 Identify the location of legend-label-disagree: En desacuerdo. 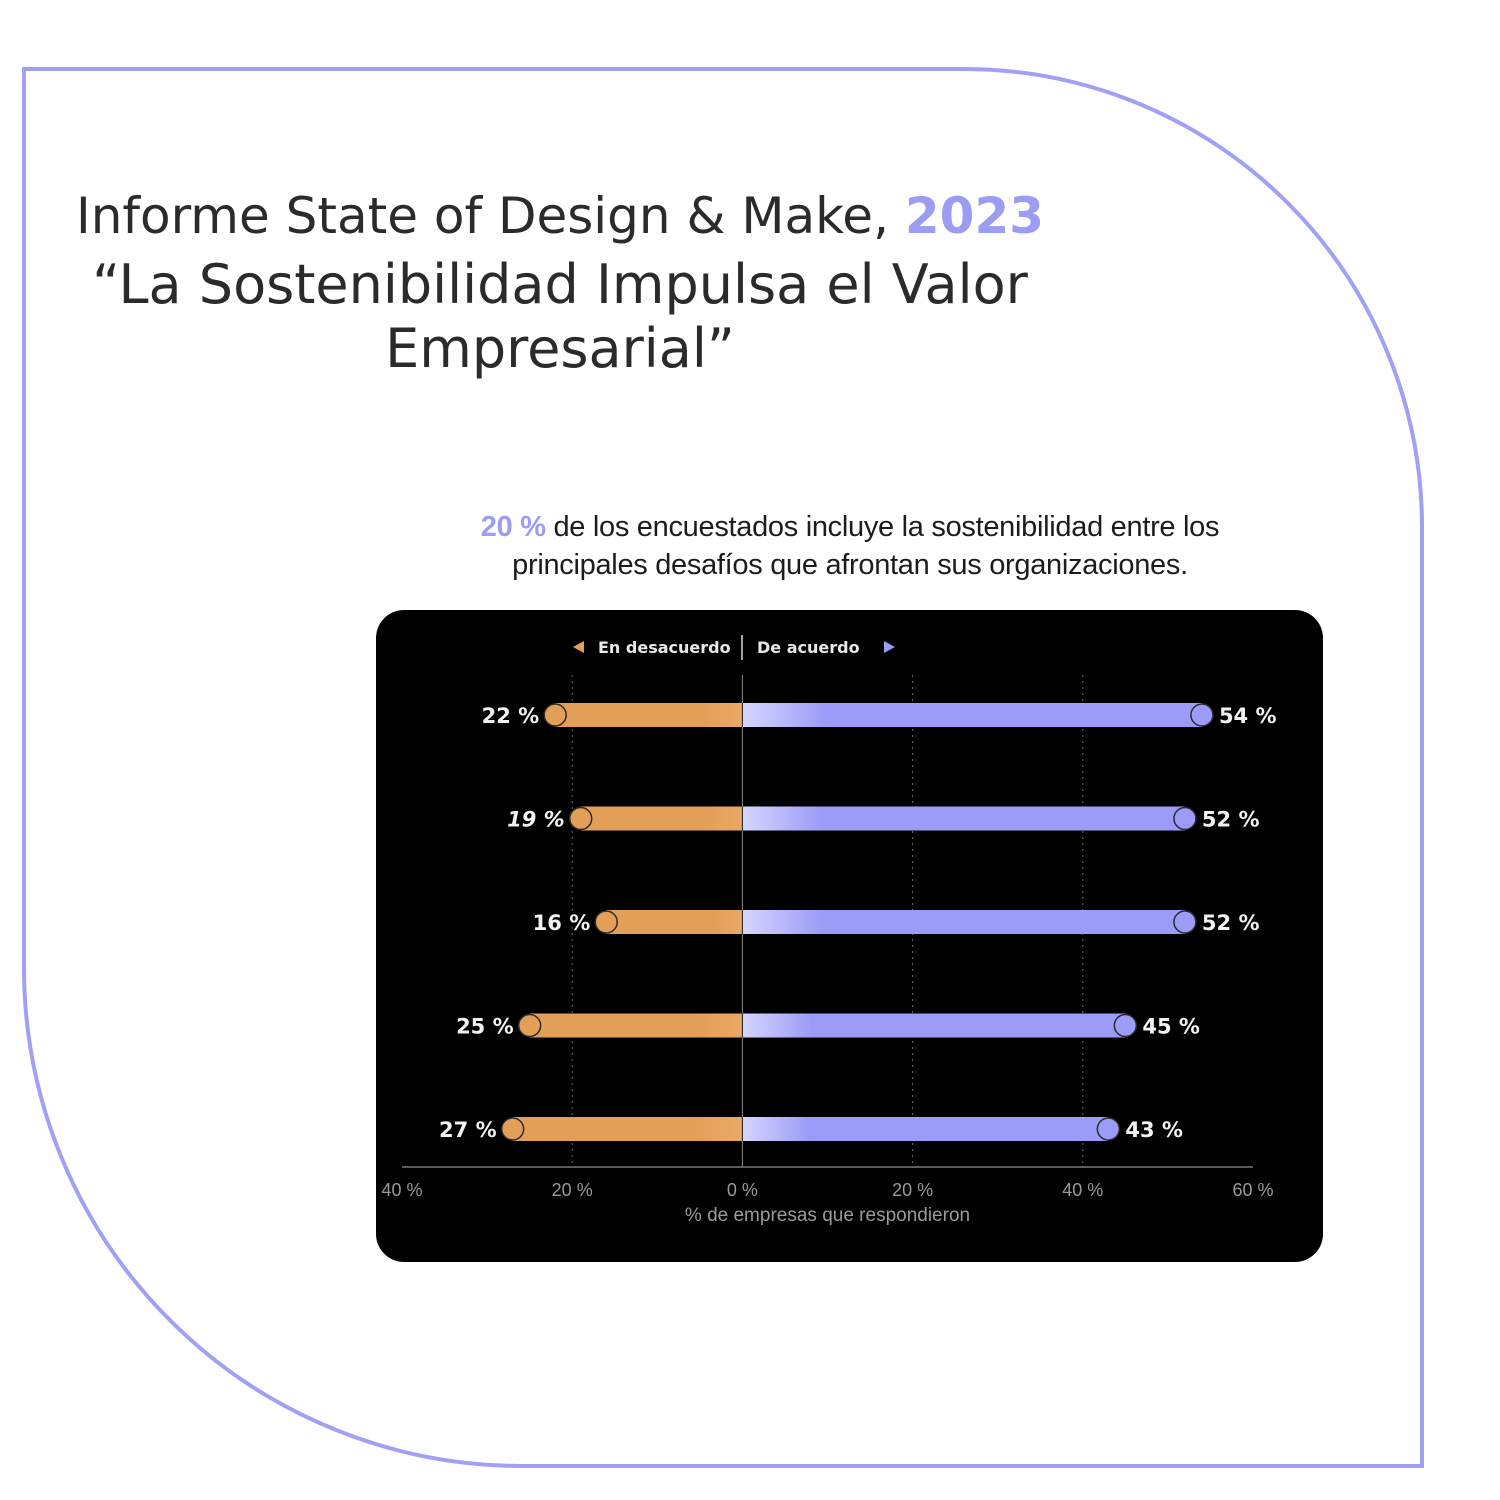
(664, 647).